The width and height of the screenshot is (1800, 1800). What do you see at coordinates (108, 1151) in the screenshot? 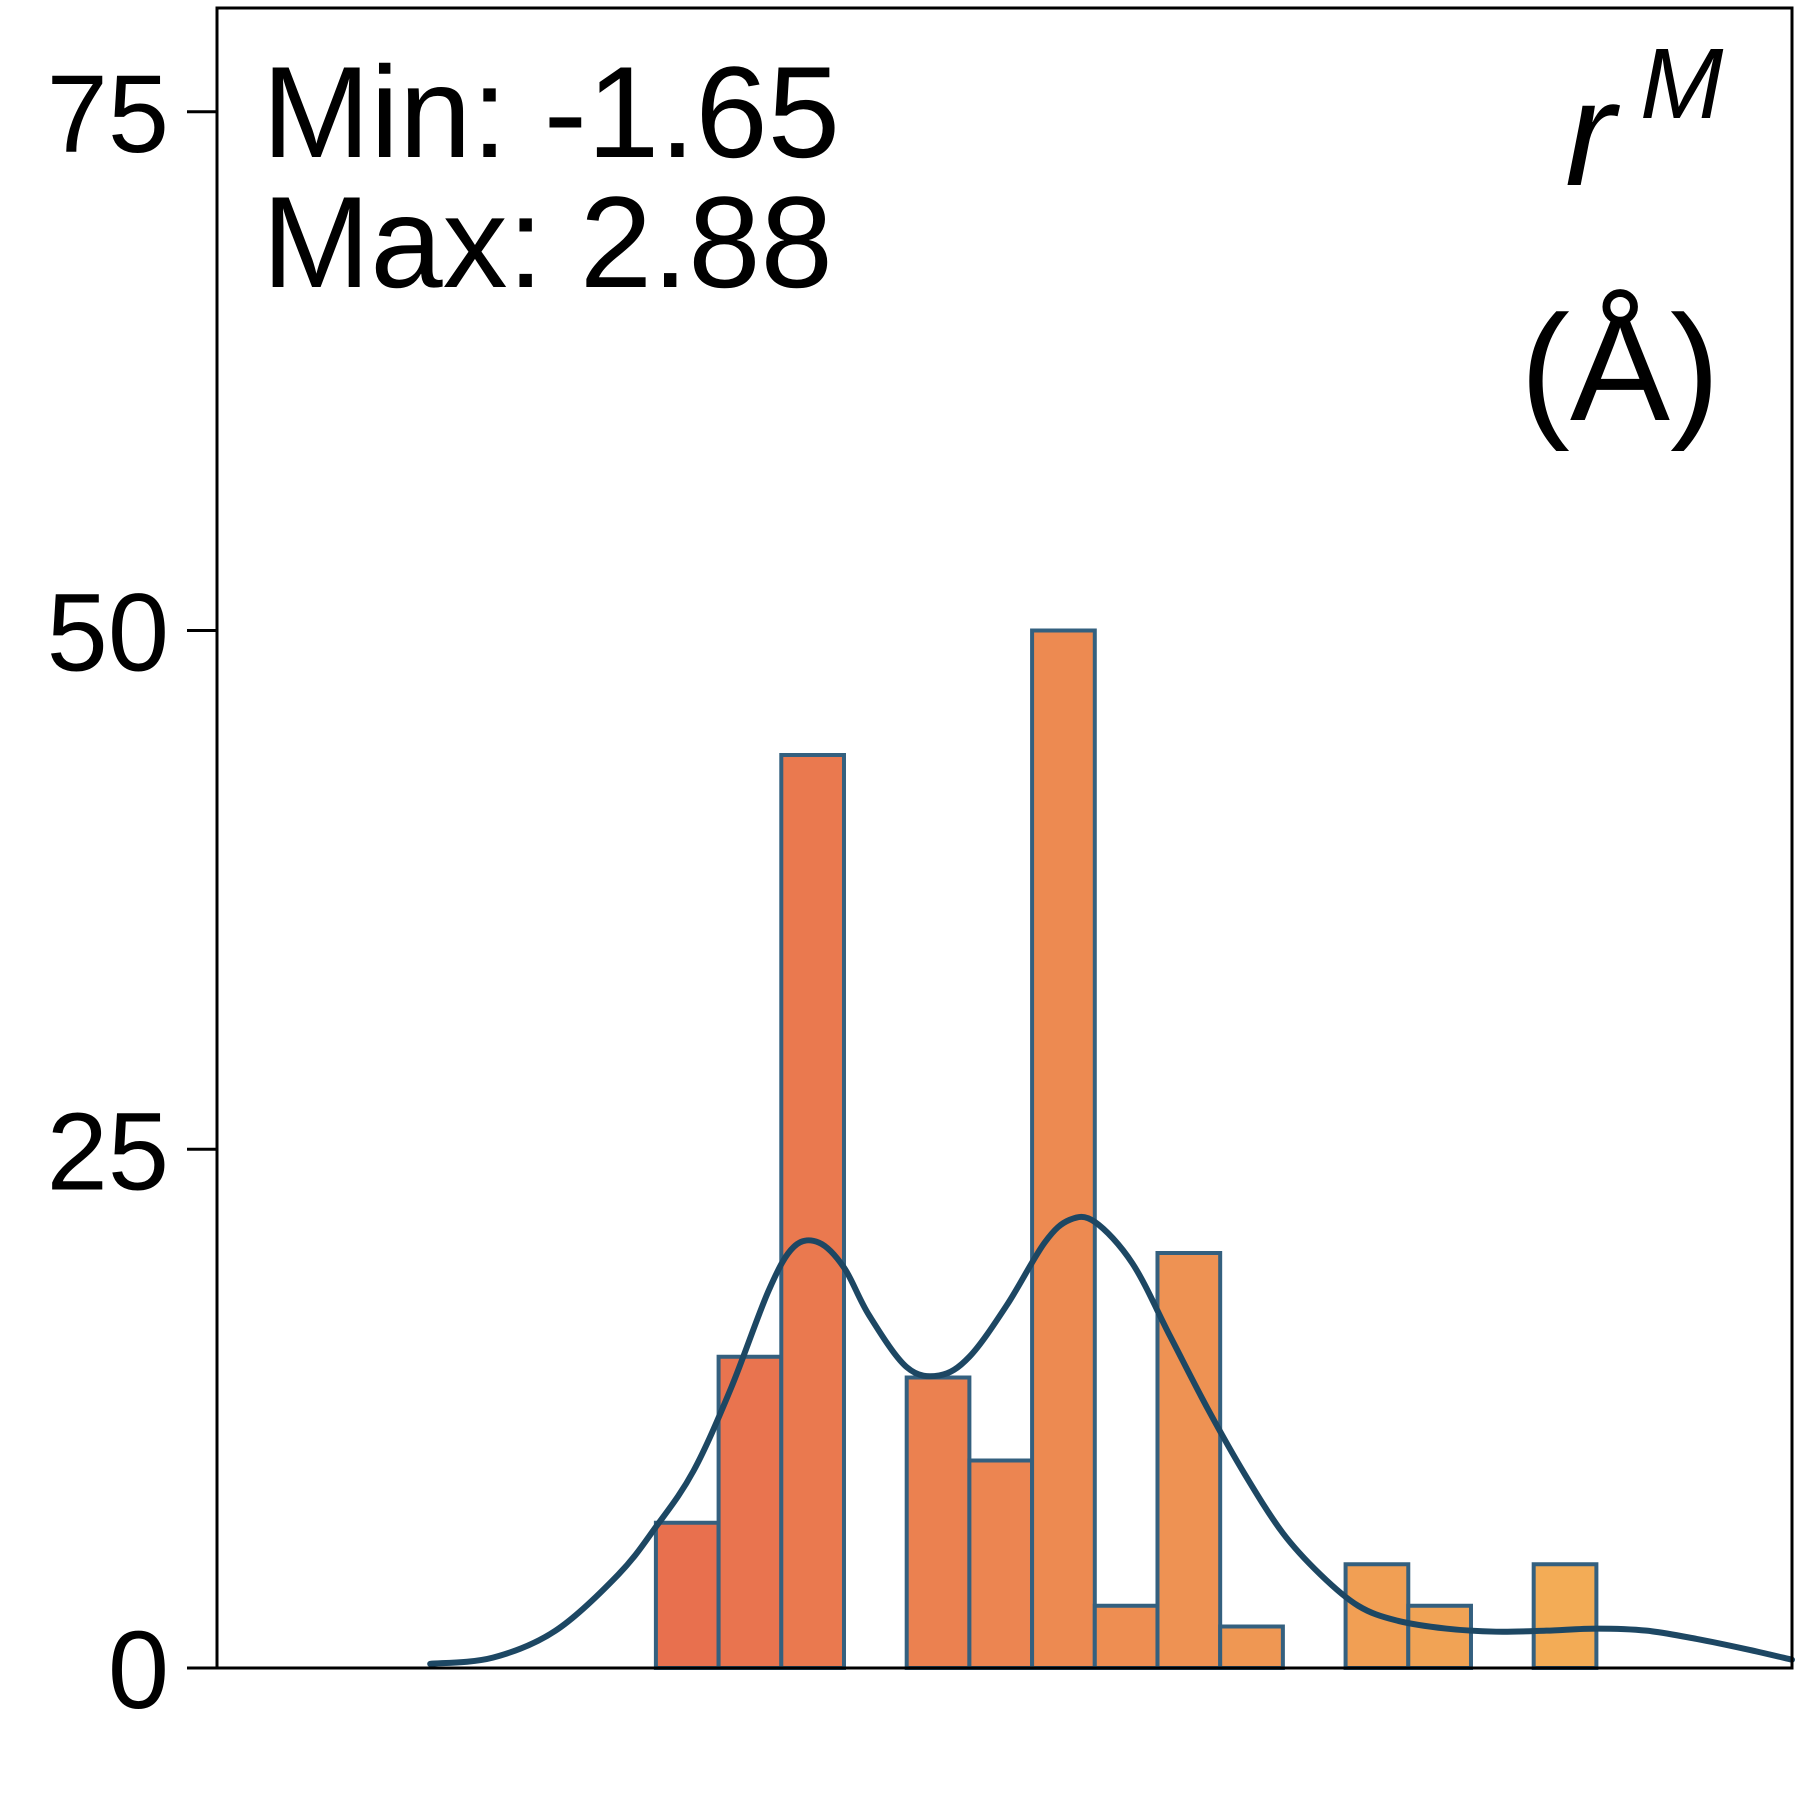
I see `y-tick-label: 25` at bounding box center [108, 1151].